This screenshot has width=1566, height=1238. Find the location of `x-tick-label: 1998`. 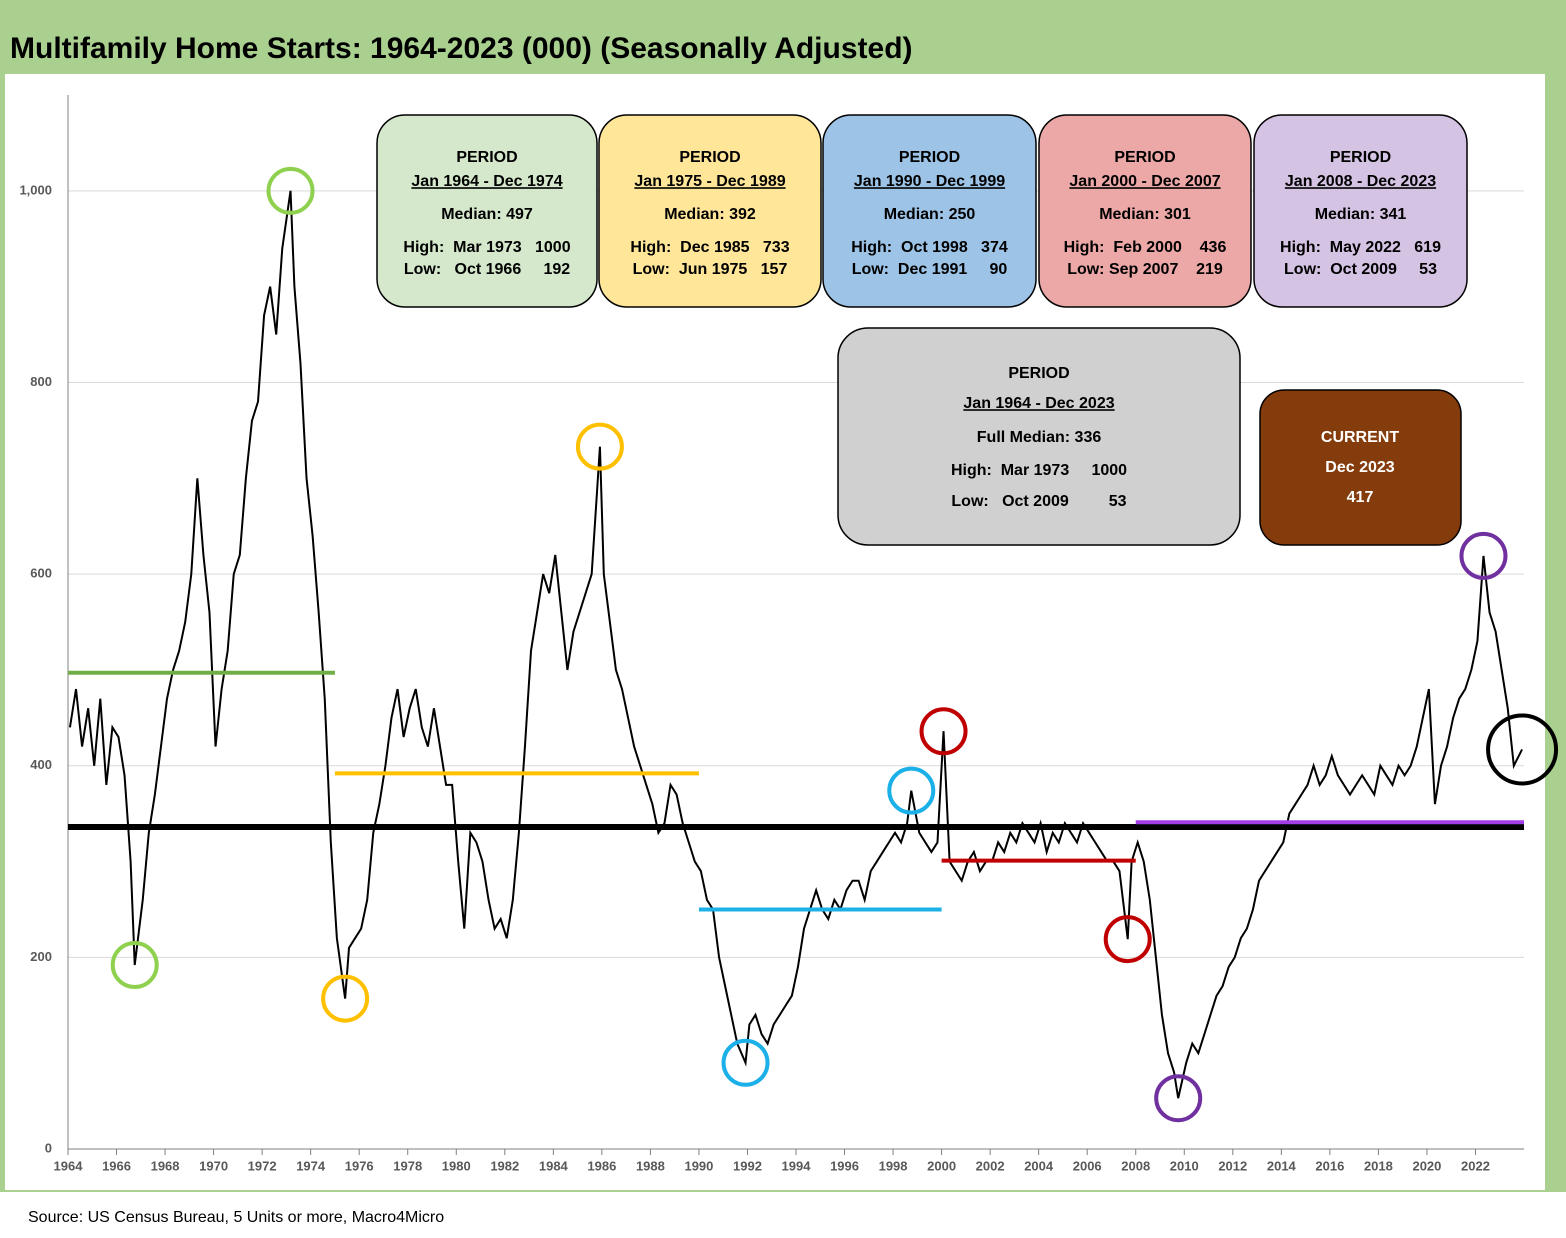

x-tick-label: 1998 is located at coordinates (893, 1165).